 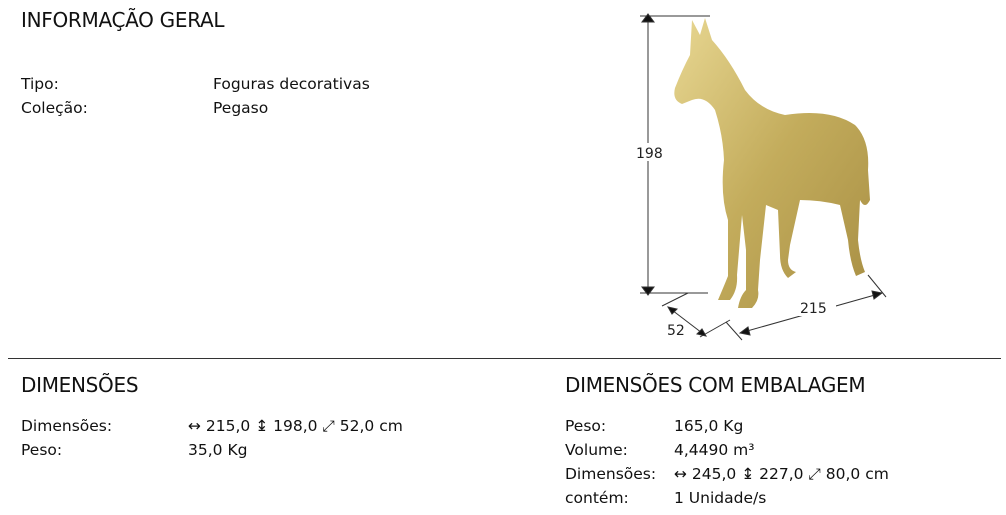 I want to click on info-label: Coleção:, so click(x=54, y=108).